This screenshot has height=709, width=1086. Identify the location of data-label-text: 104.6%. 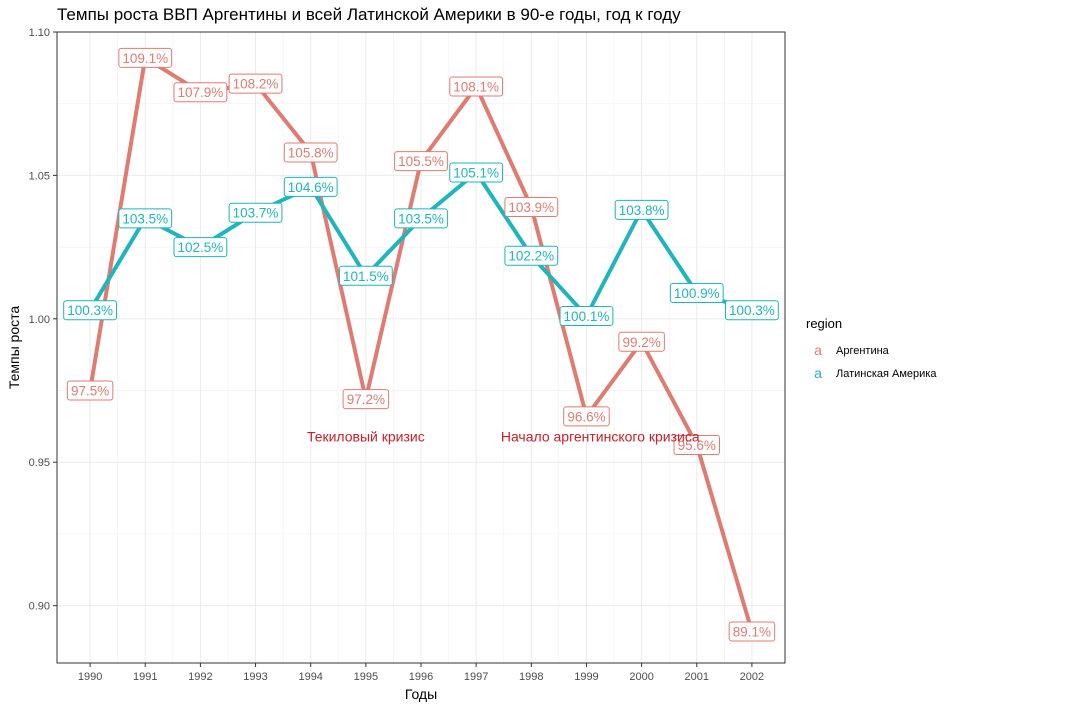
(311, 187).